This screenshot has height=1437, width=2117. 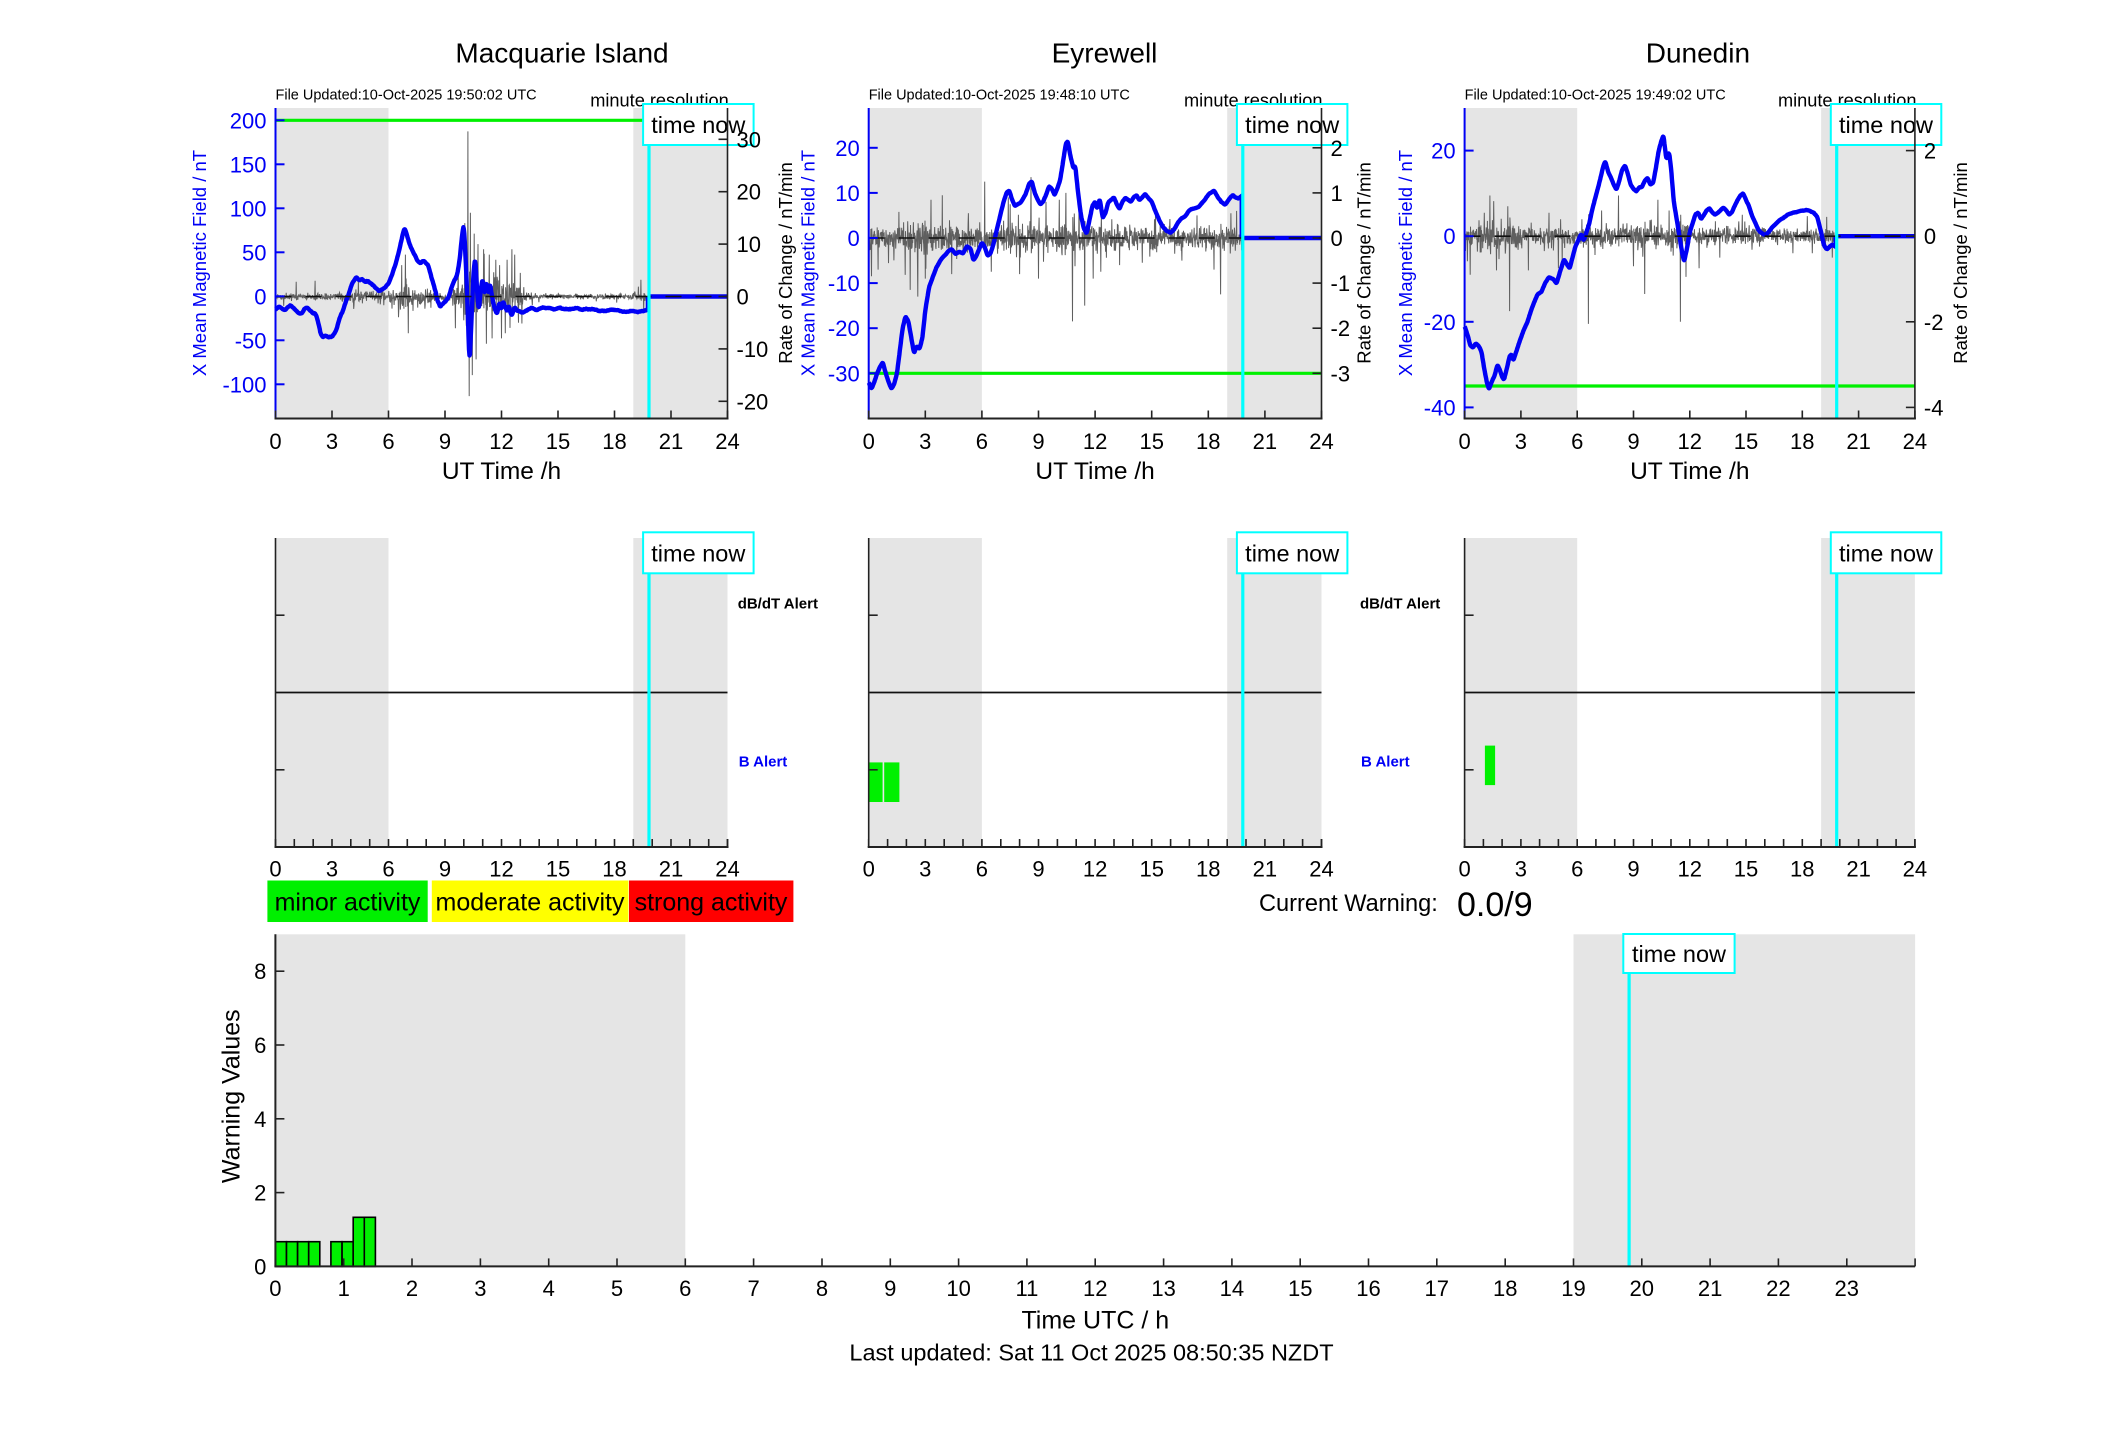 What do you see at coordinates (348, 903) in the screenshot?
I see `svg-text: minor activity` at bounding box center [348, 903].